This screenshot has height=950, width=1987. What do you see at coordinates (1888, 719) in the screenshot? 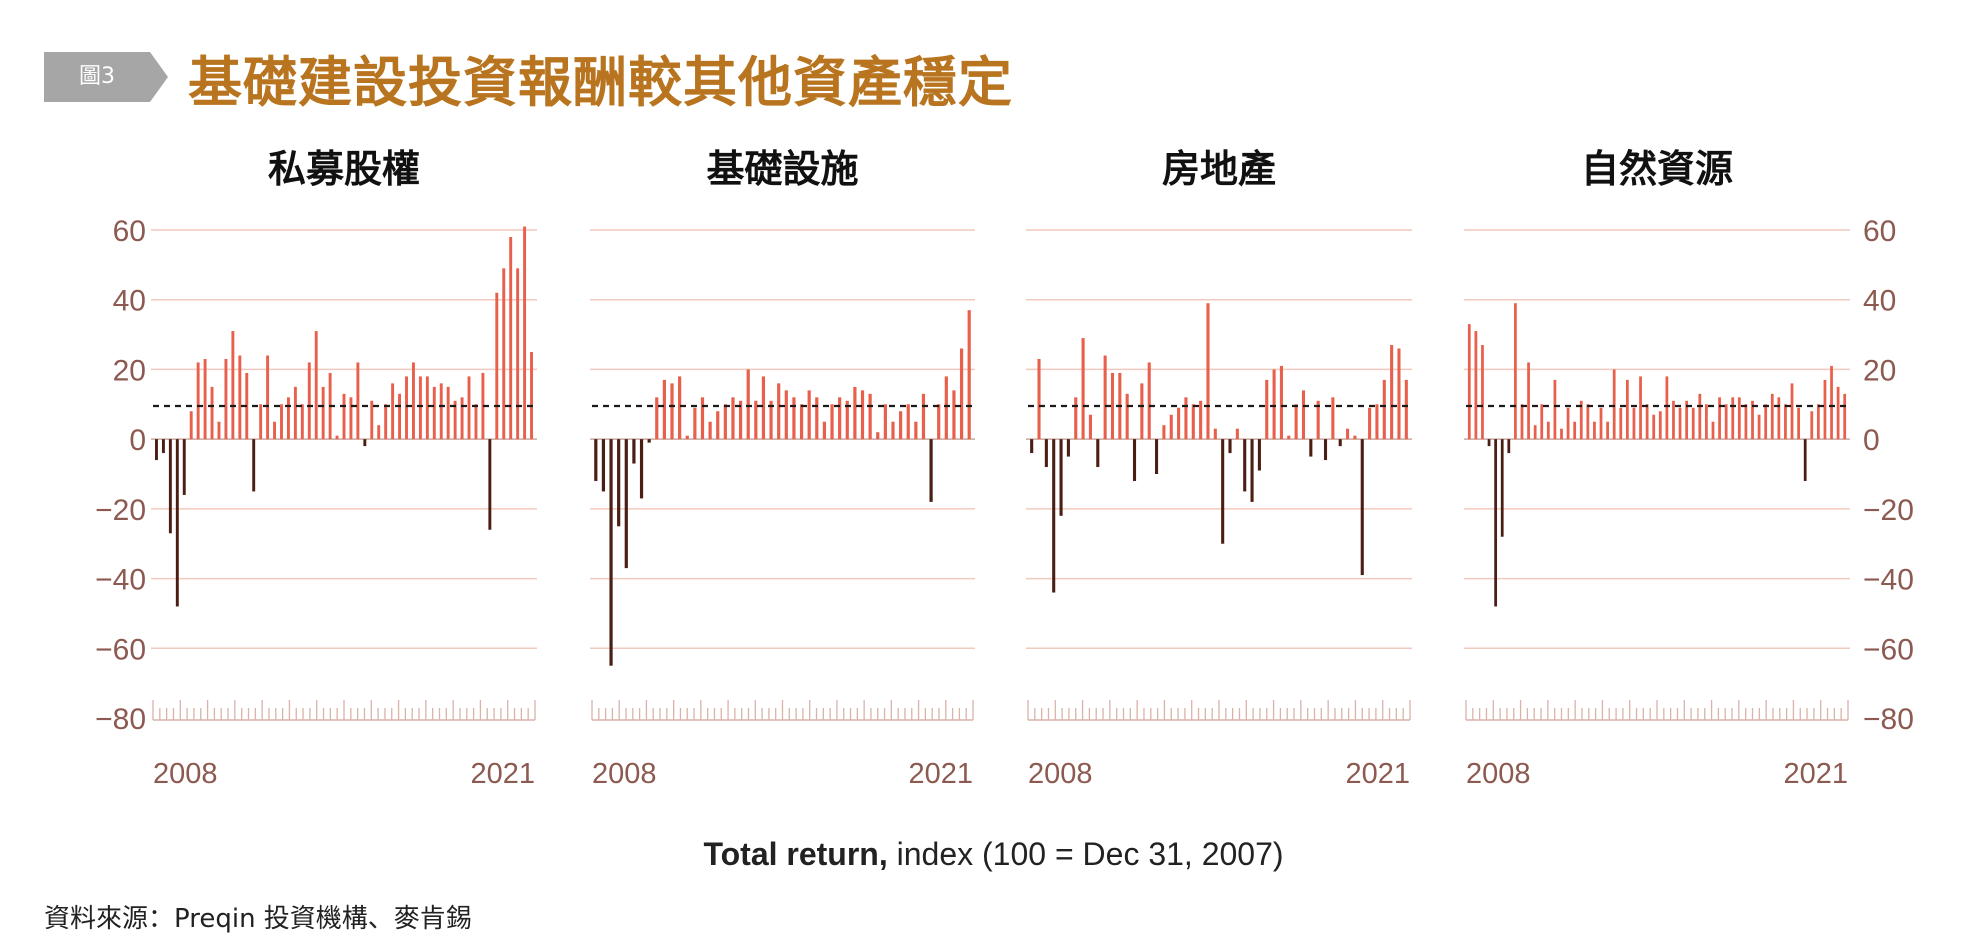
I see `y-tick-label: −80` at bounding box center [1888, 719].